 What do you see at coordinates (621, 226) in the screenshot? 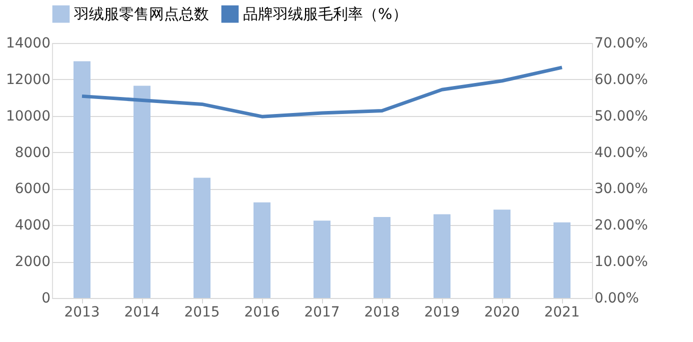
I see `y2-tick-label: 20.00%` at bounding box center [621, 226].